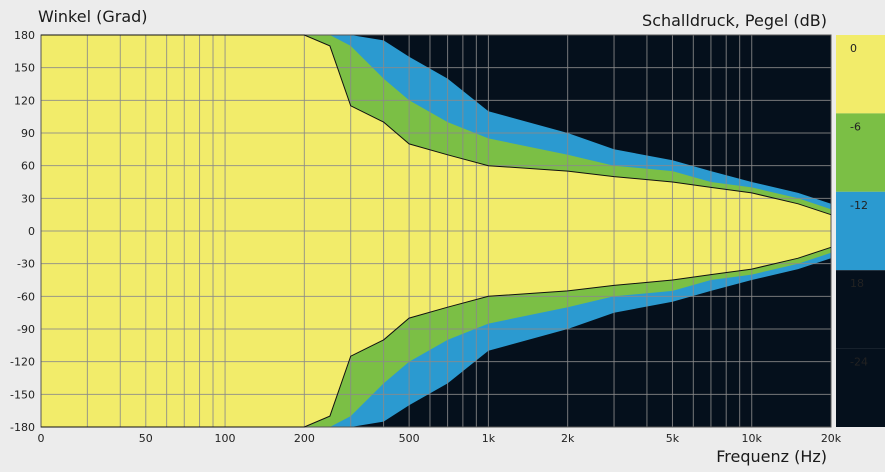 The height and width of the screenshot is (472, 885). I want to click on legend-label: -6, so click(855, 126).